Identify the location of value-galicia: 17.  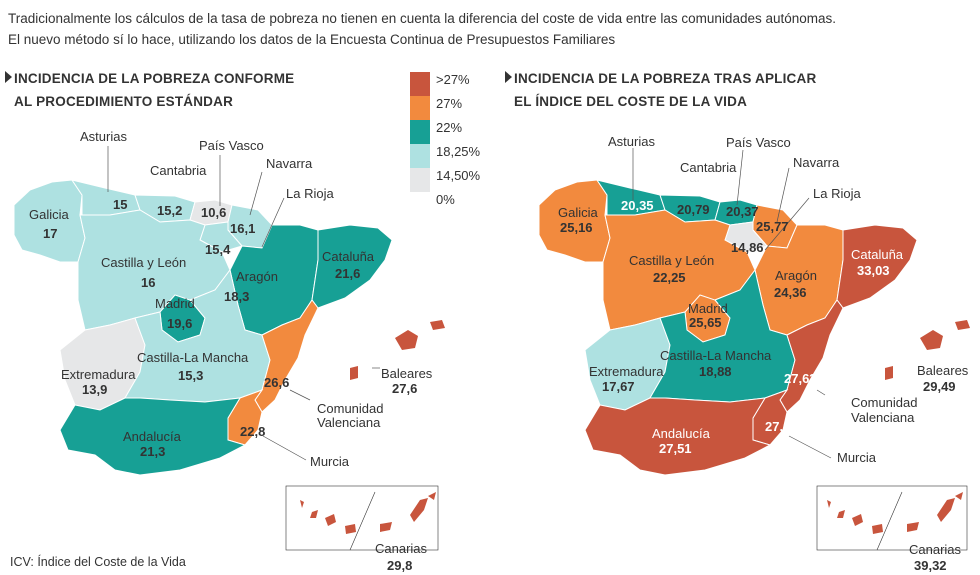
(50, 233).